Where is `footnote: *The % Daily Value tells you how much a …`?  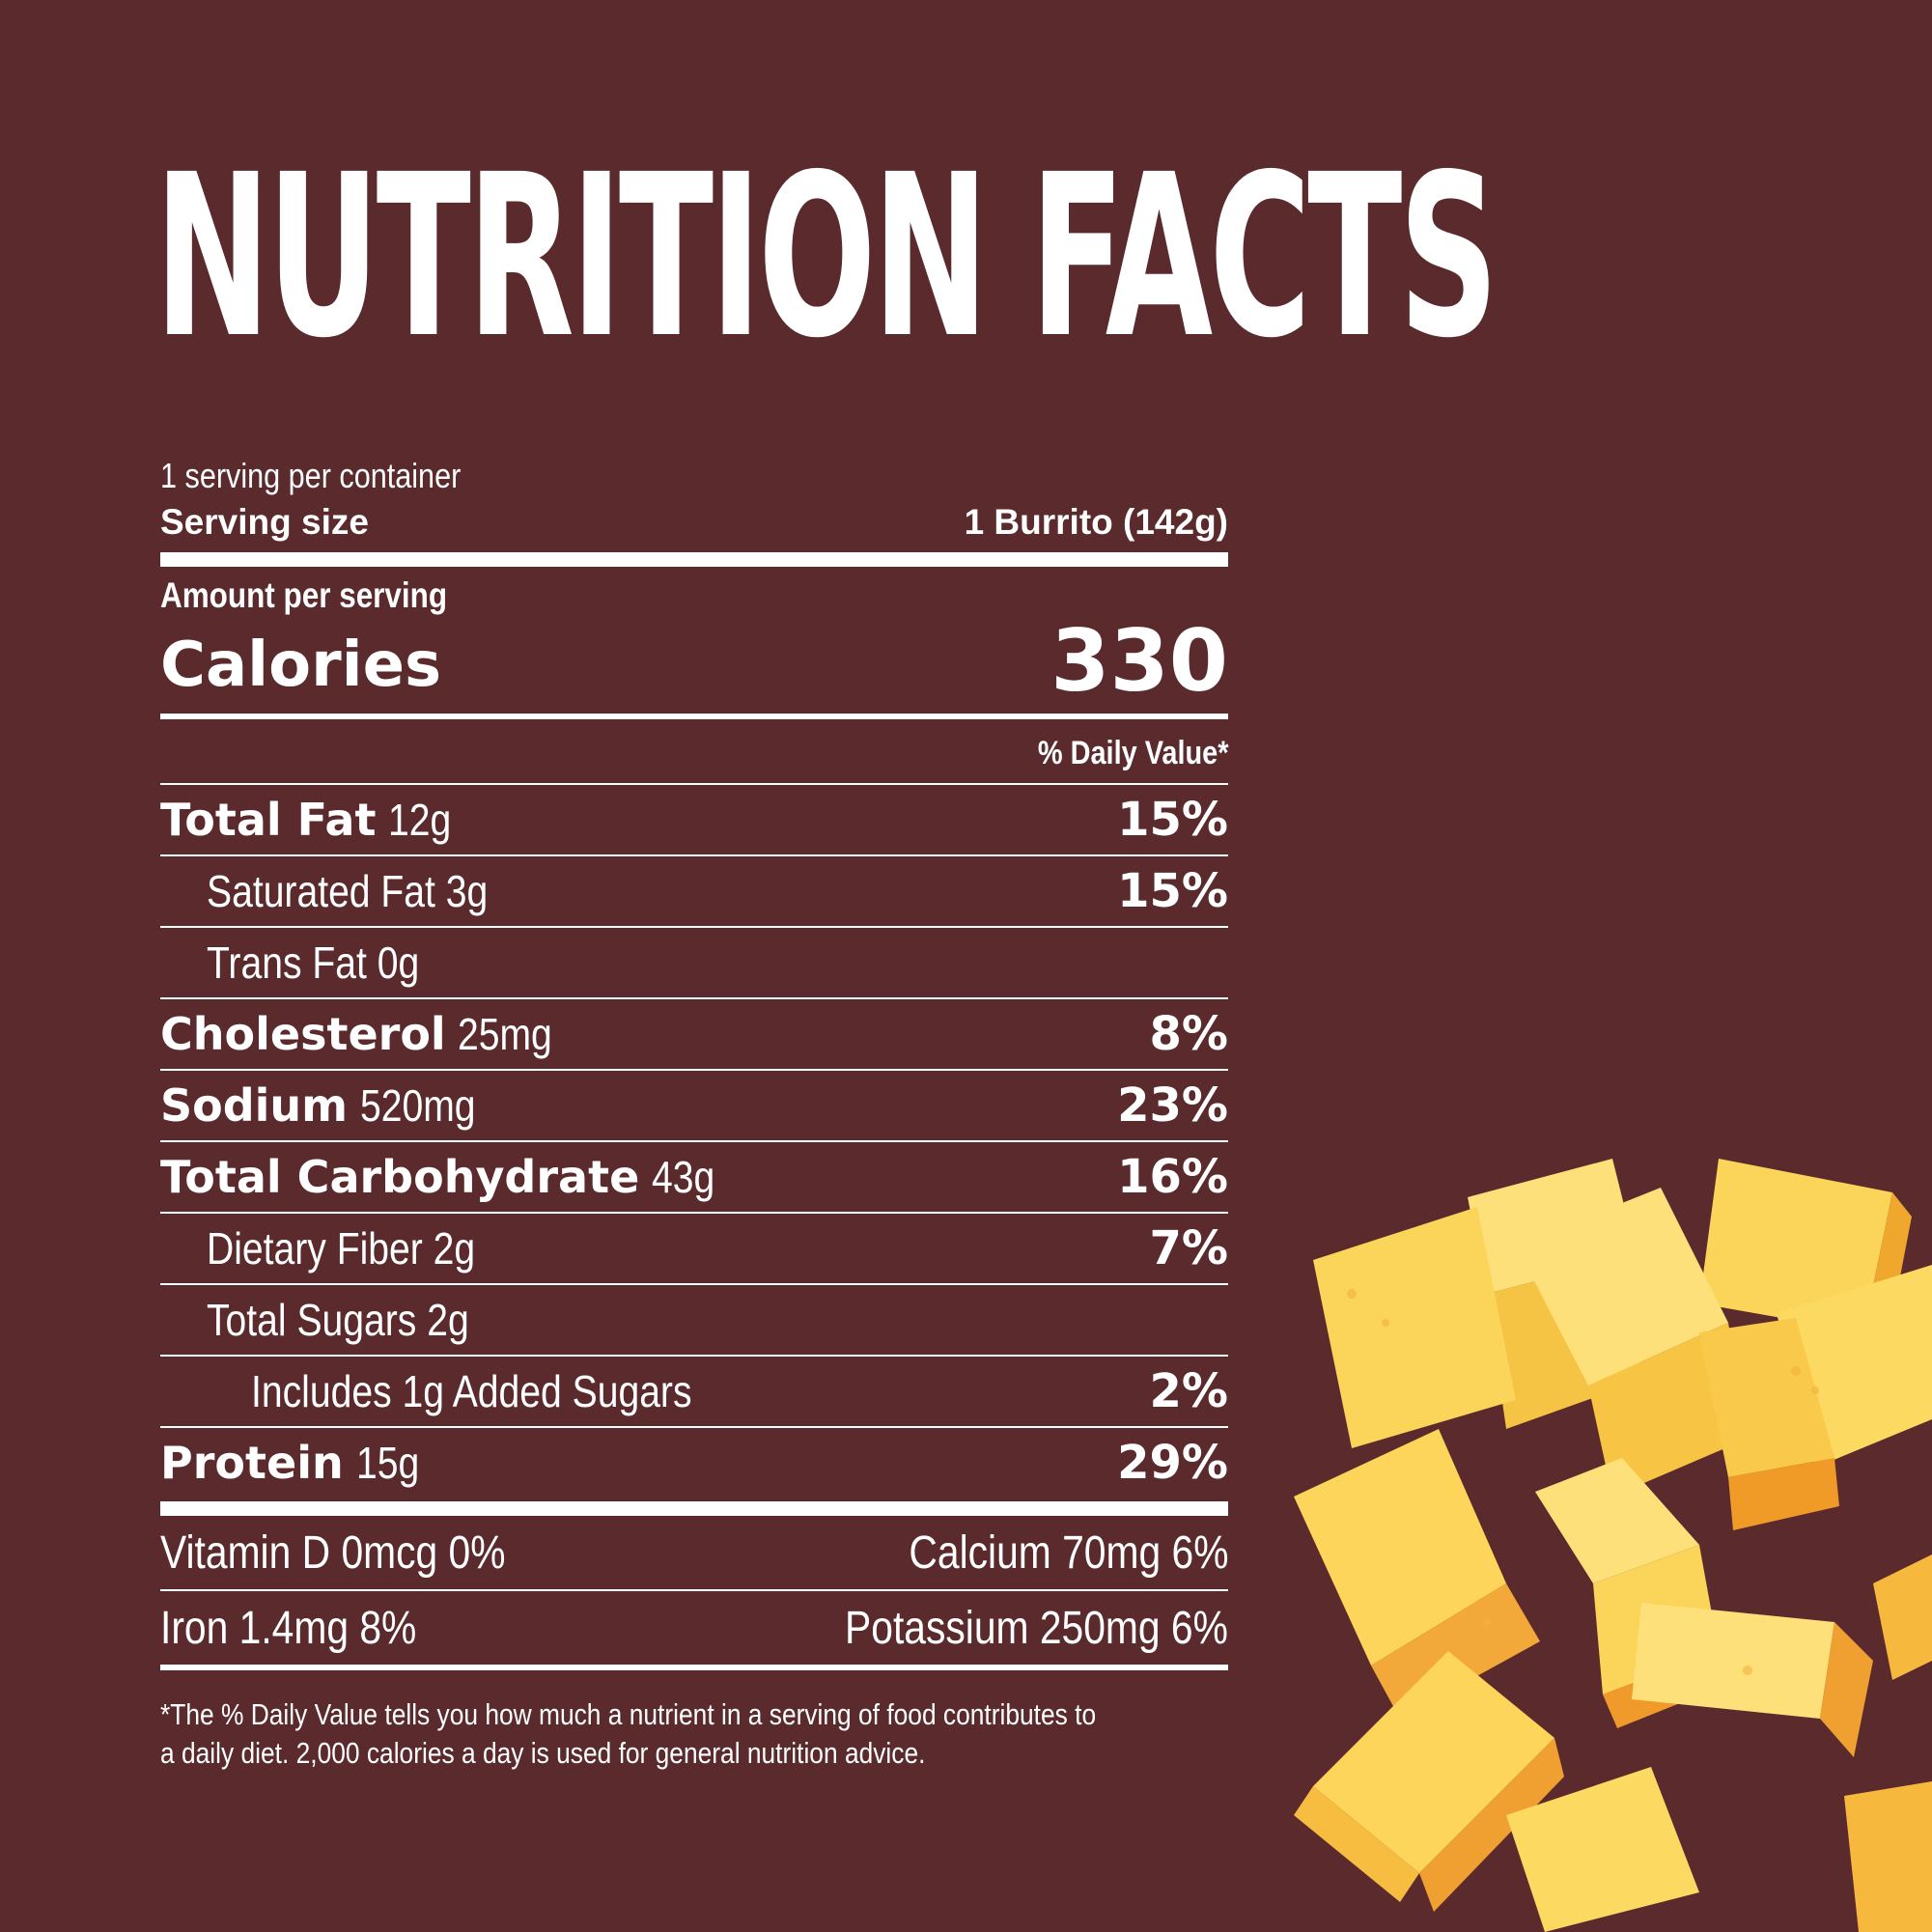 footnote: *The % Daily Value tells you how much a … is located at coordinates (629, 1734).